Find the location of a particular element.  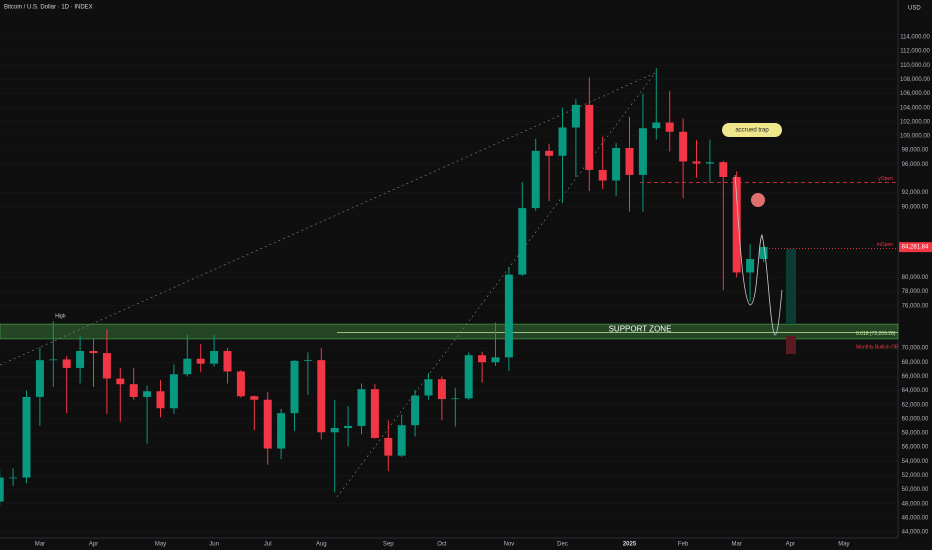

y-tick-label: 104,000.00 is located at coordinates (915, 108).